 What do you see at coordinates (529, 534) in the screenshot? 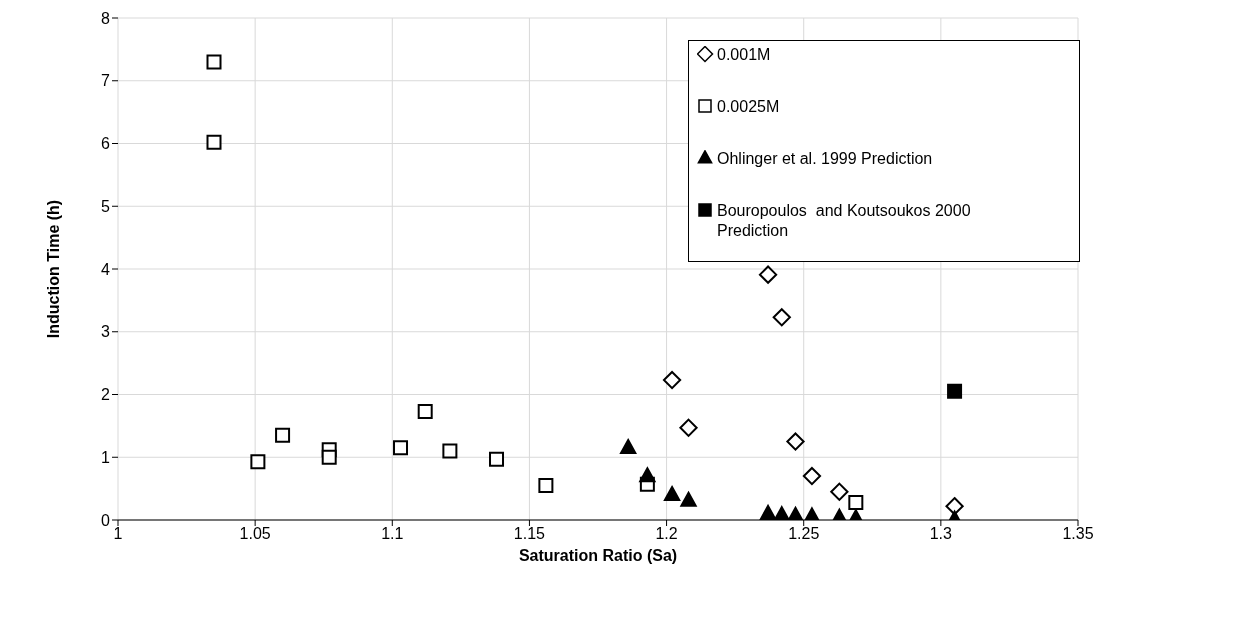
I see `x-tick-label: 1.15` at bounding box center [529, 534].